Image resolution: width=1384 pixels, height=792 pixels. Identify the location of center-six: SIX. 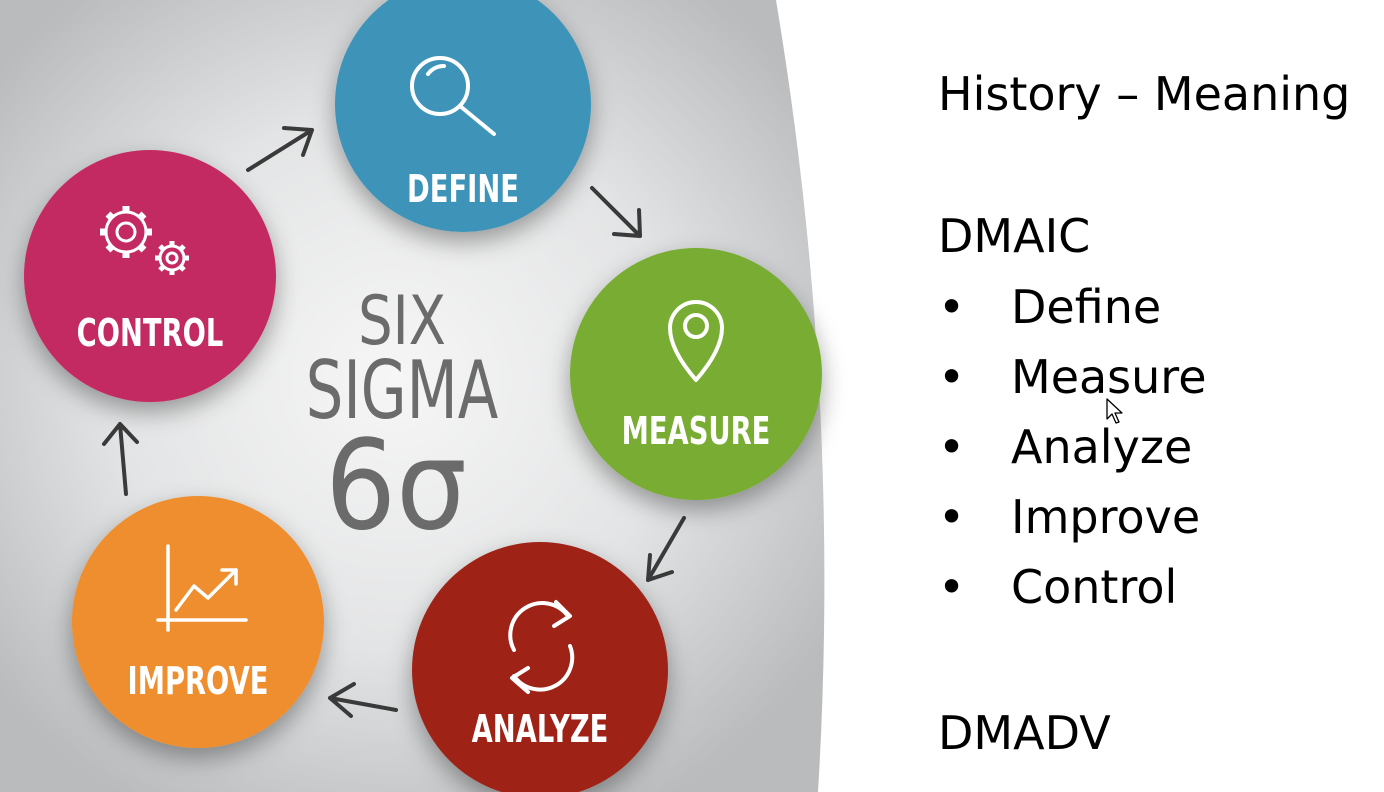
(402, 321).